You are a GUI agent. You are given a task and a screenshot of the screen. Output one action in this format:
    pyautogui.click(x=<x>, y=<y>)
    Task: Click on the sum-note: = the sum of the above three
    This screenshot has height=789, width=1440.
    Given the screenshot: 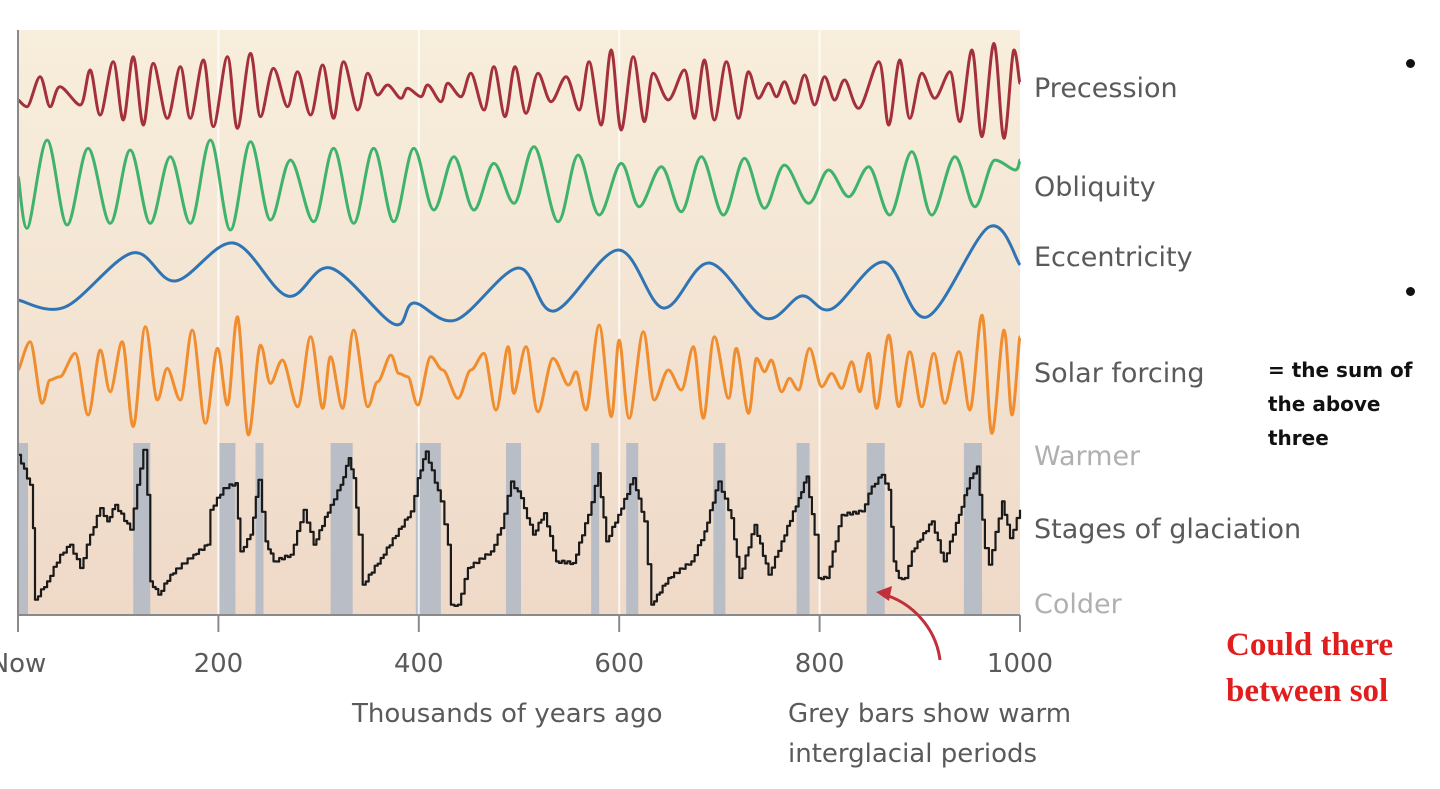 What is the action you would take?
    pyautogui.click(x=1354, y=404)
    